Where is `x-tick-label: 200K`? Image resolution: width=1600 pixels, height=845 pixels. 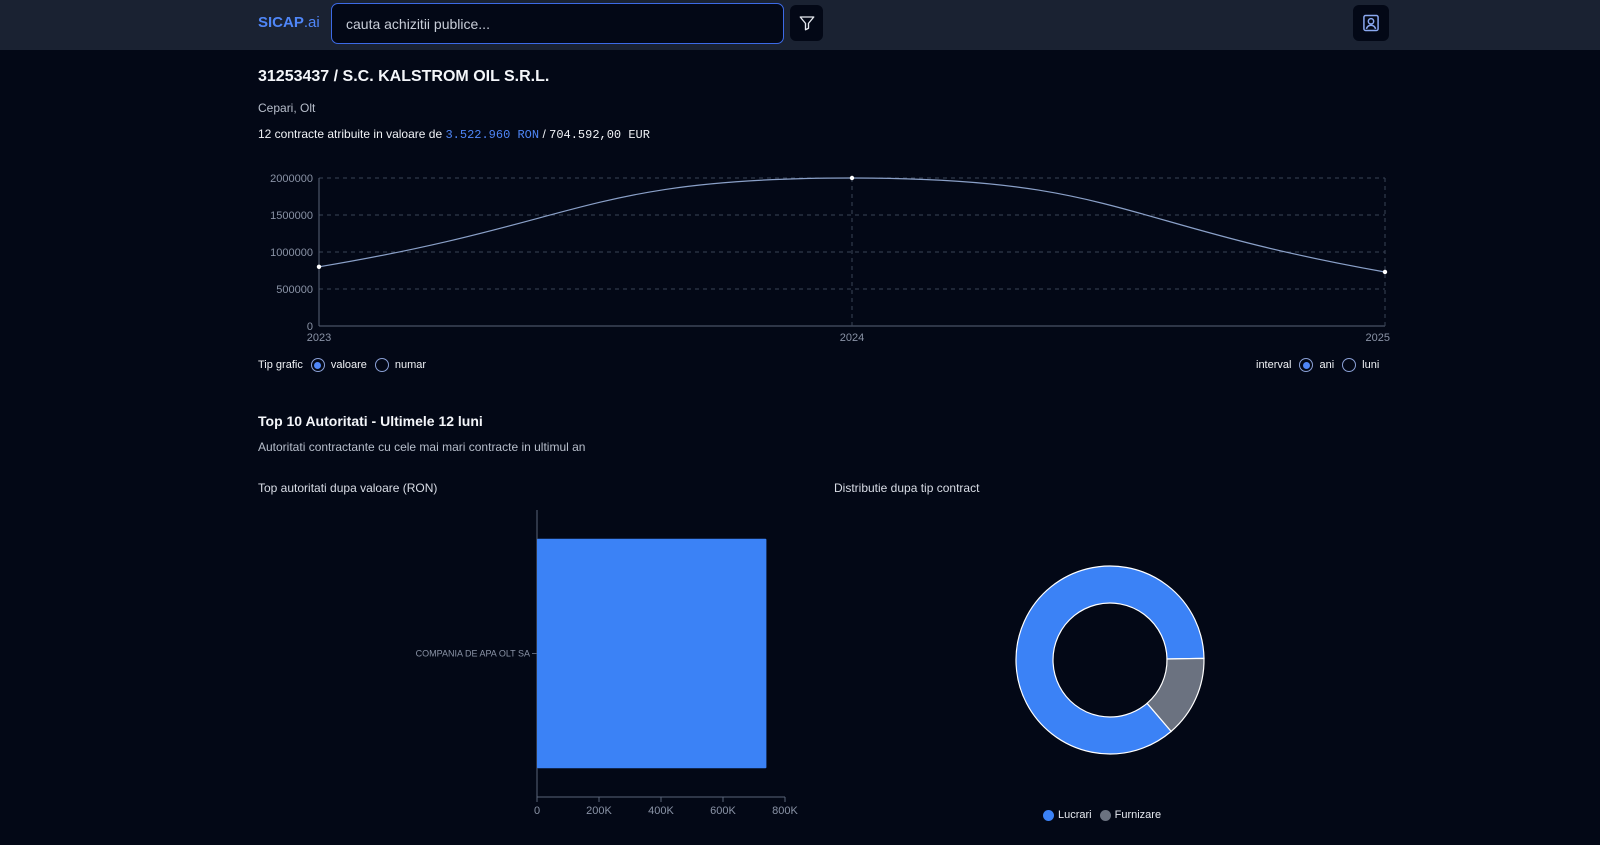 x-tick-label: 200K is located at coordinates (599, 811).